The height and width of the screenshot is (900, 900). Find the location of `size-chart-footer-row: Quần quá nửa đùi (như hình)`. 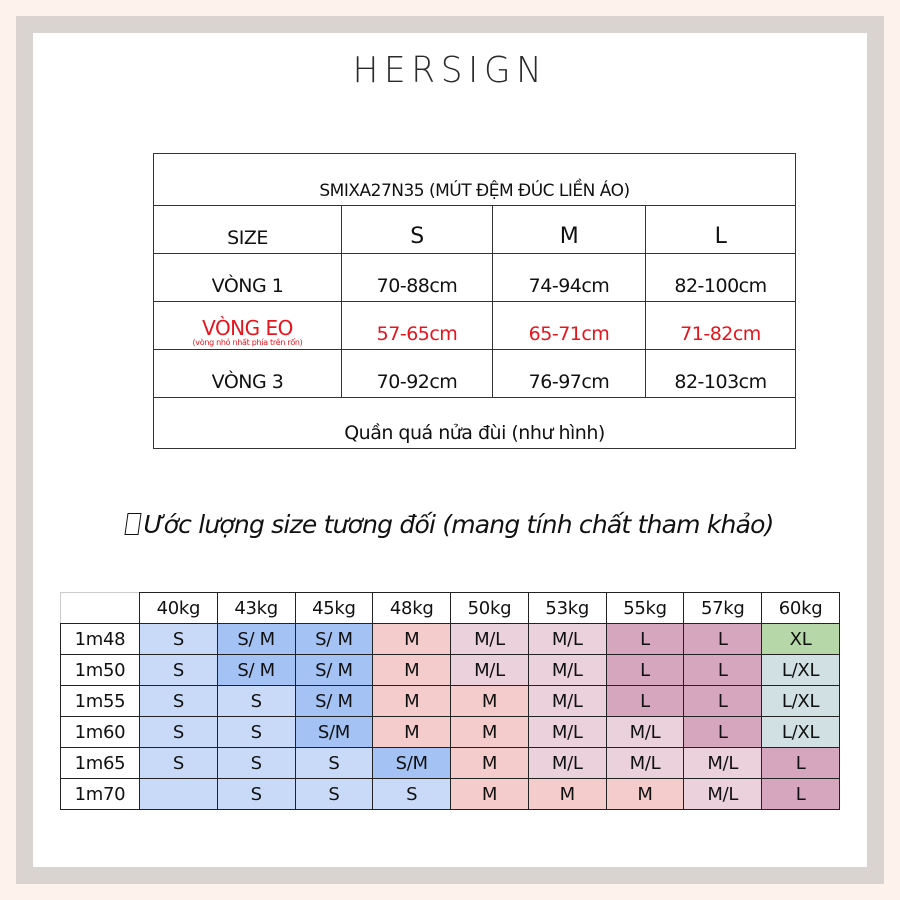

size-chart-footer-row: Quần quá nửa đùi (như hình) is located at coordinates (474, 423).